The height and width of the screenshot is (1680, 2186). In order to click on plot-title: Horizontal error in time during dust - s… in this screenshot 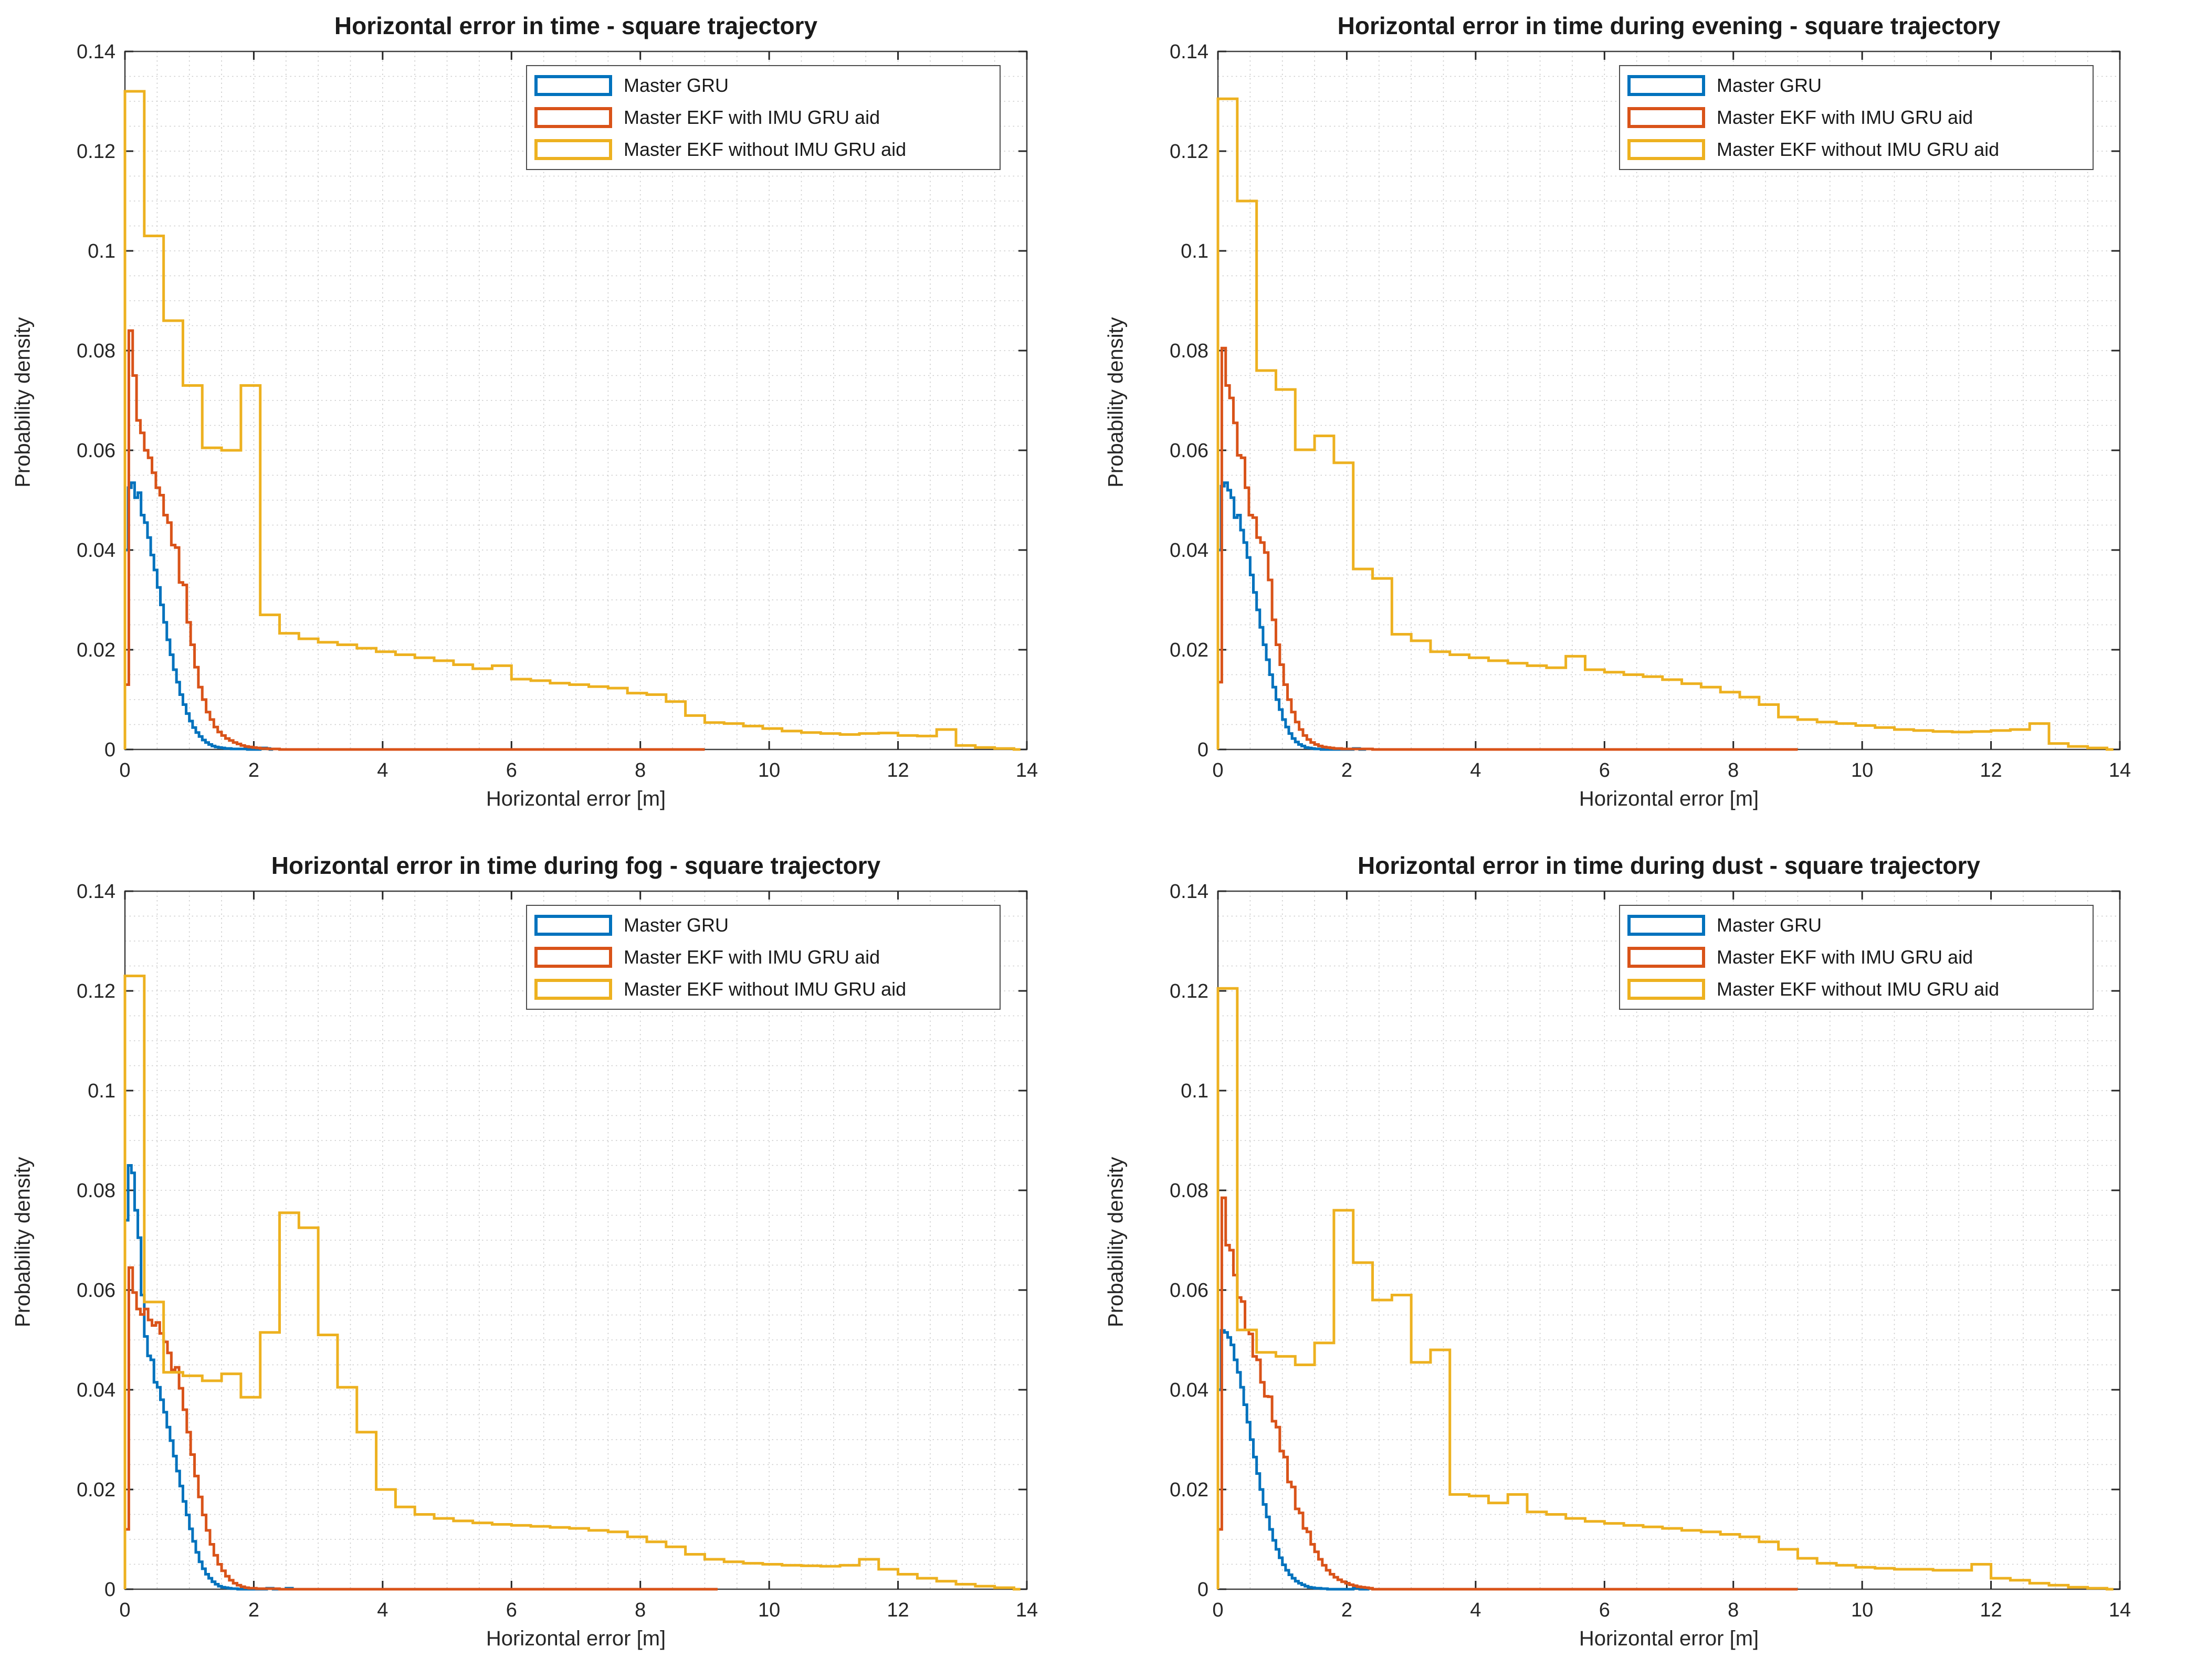, I will do `click(1669, 865)`.